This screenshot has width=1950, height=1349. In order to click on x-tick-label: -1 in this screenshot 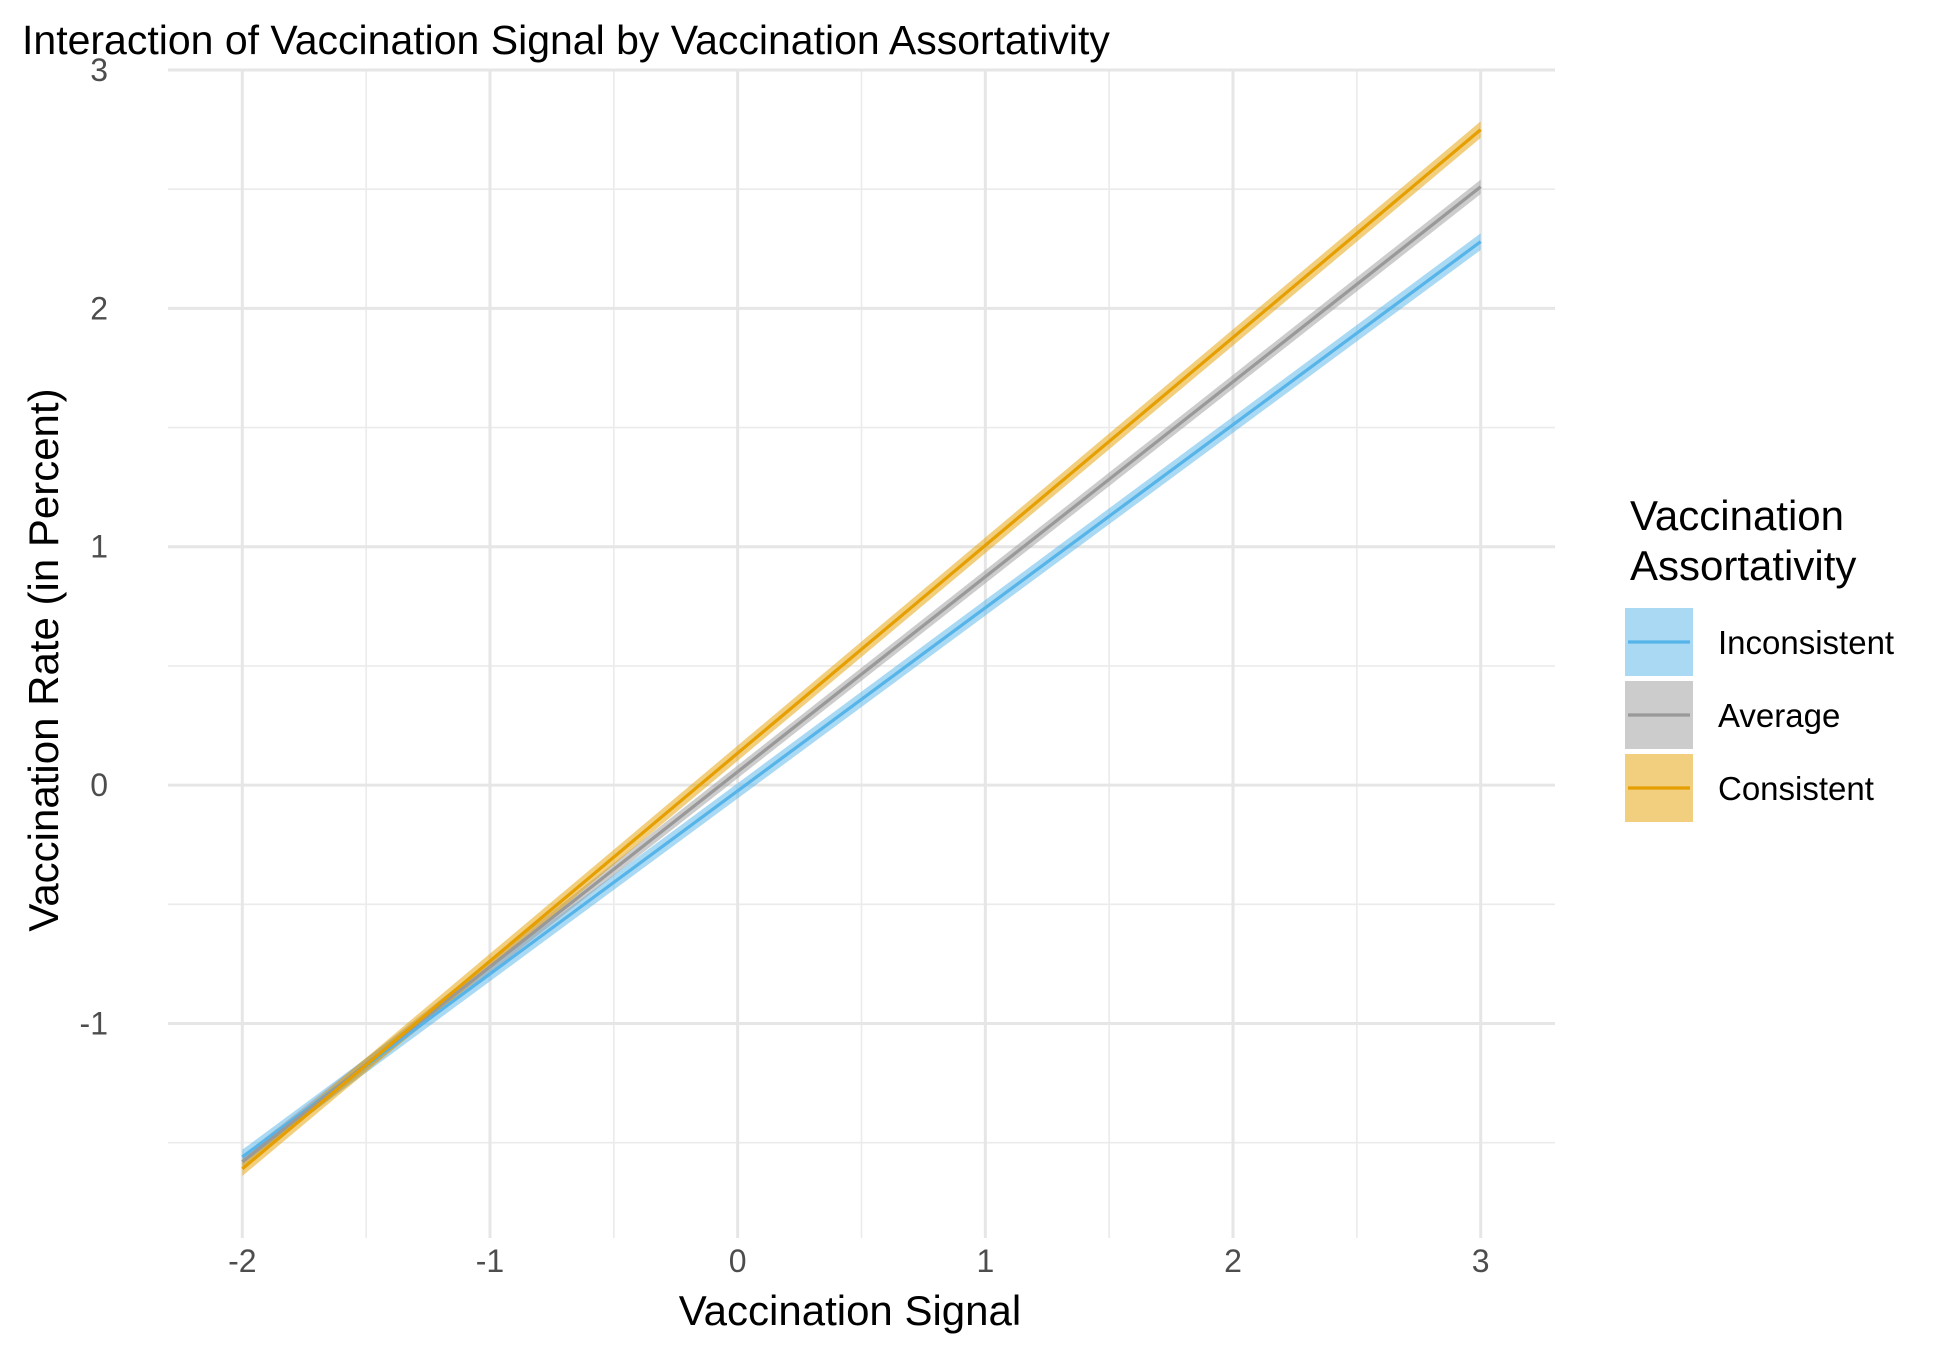, I will do `click(490, 1261)`.